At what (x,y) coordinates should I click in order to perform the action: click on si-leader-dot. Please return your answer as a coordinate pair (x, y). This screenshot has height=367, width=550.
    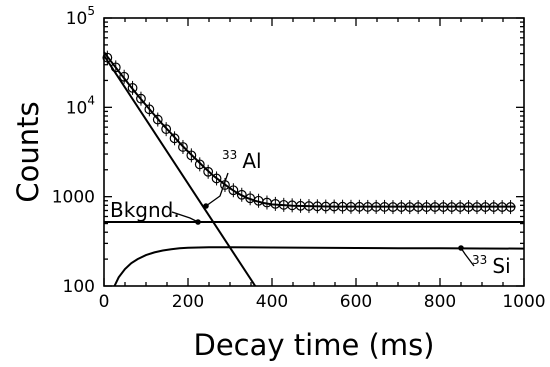
    Looking at the image, I should click on (461, 248).